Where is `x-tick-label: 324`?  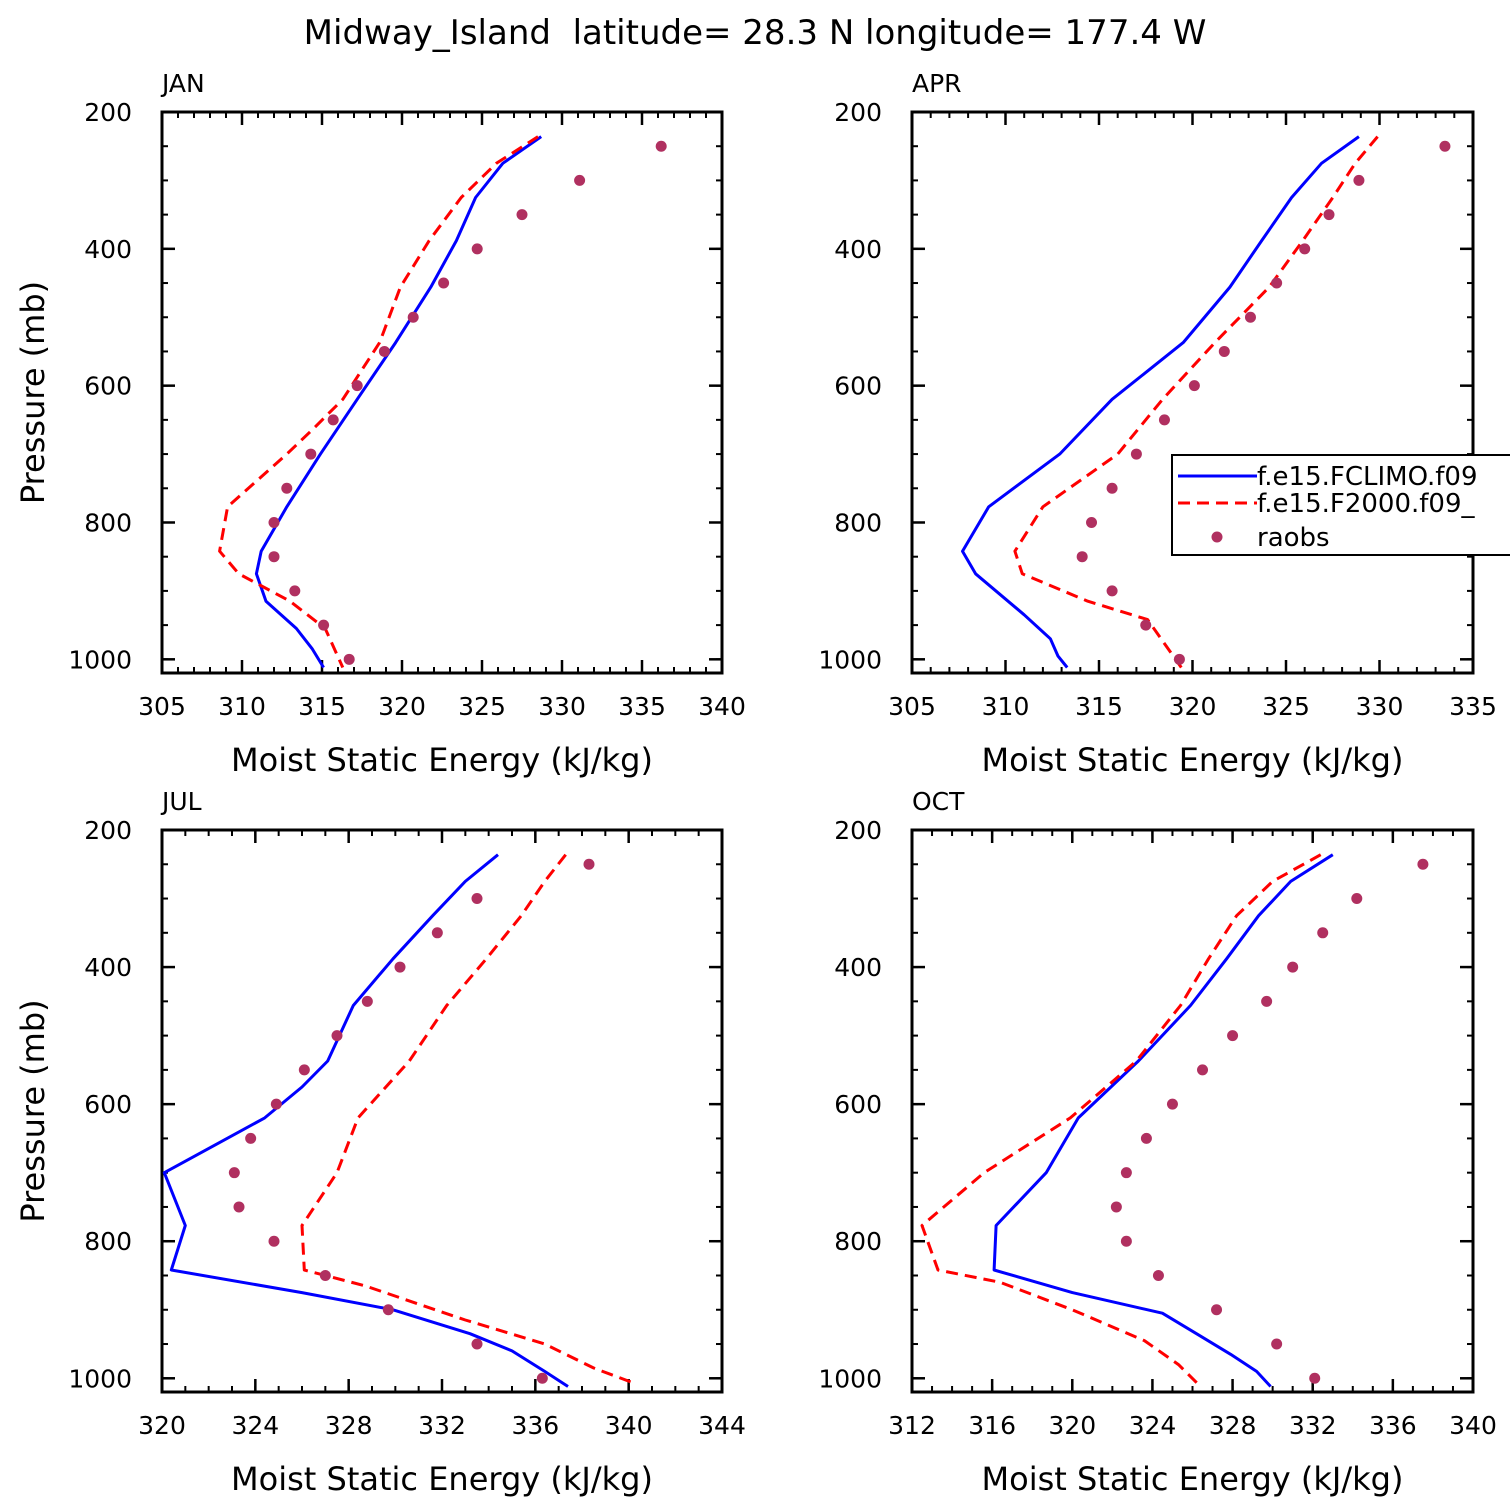
x-tick-label: 324 is located at coordinates (255, 1425).